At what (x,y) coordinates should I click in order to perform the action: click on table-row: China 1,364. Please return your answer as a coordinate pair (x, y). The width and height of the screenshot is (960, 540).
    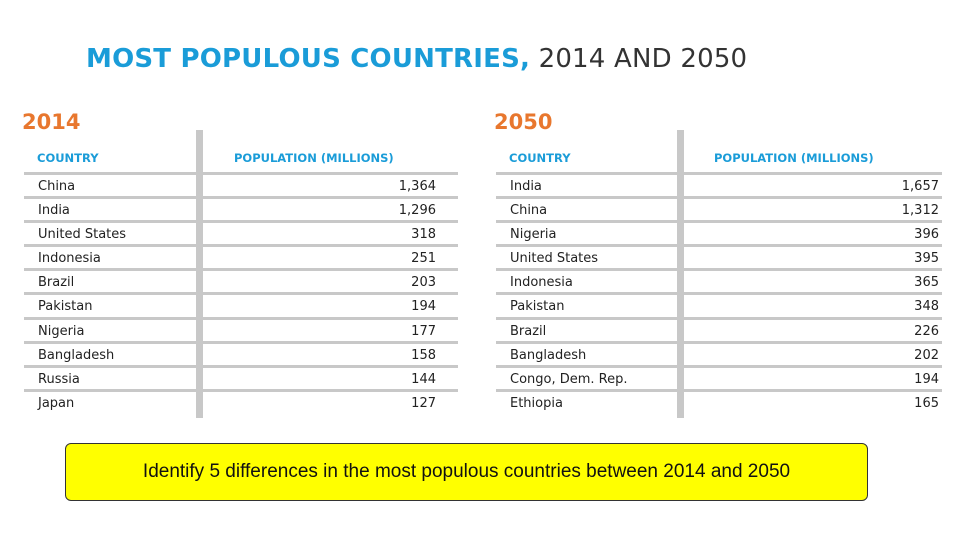
    Looking at the image, I should click on (241, 184).